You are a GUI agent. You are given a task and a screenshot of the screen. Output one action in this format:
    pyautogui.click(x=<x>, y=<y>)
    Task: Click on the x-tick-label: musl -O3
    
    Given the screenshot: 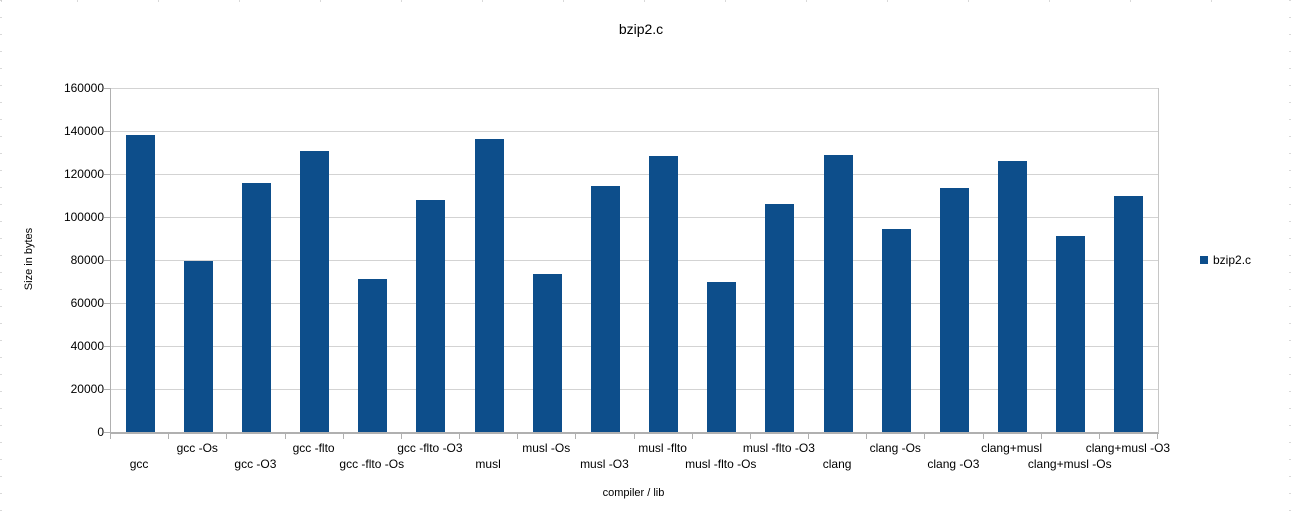 What is the action you would take?
    pyautogui.click(x=604, y=464)
    